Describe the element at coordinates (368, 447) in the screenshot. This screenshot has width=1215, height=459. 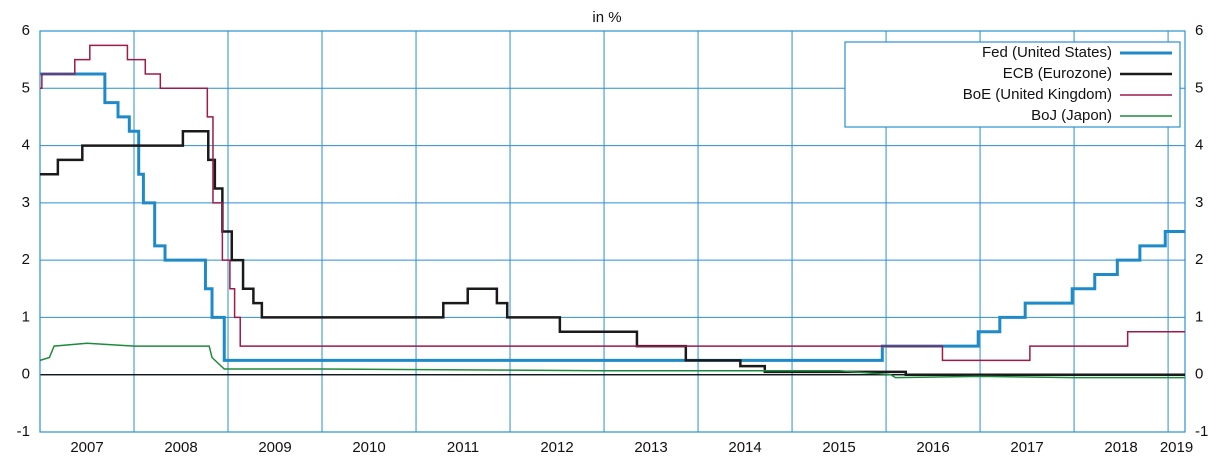
I see `x-tick-label: 2010` at that location.